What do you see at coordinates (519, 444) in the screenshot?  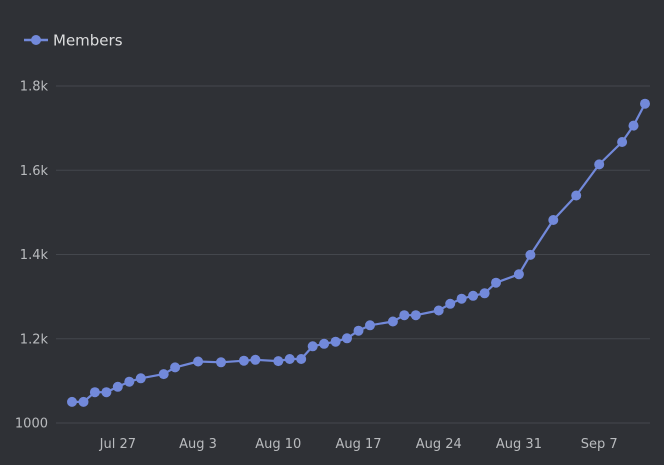 I see `x-tick-label: Aug 31` at bounding box center [519, 444].